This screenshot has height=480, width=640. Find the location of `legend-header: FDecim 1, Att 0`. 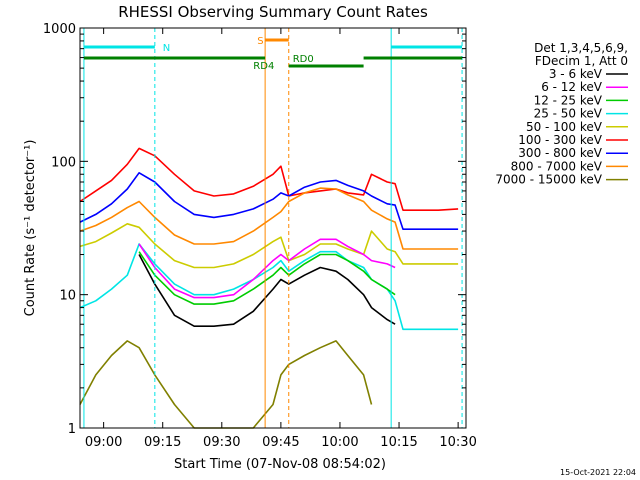

legend-header: FDecim 1, Att 0 is located at coordinates (581, 61).